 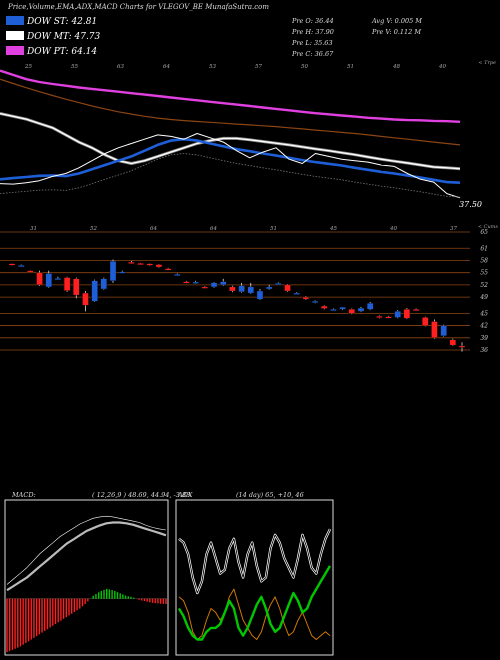 I want to click on candle-top-tick: 40, so click(x=393, y=229).